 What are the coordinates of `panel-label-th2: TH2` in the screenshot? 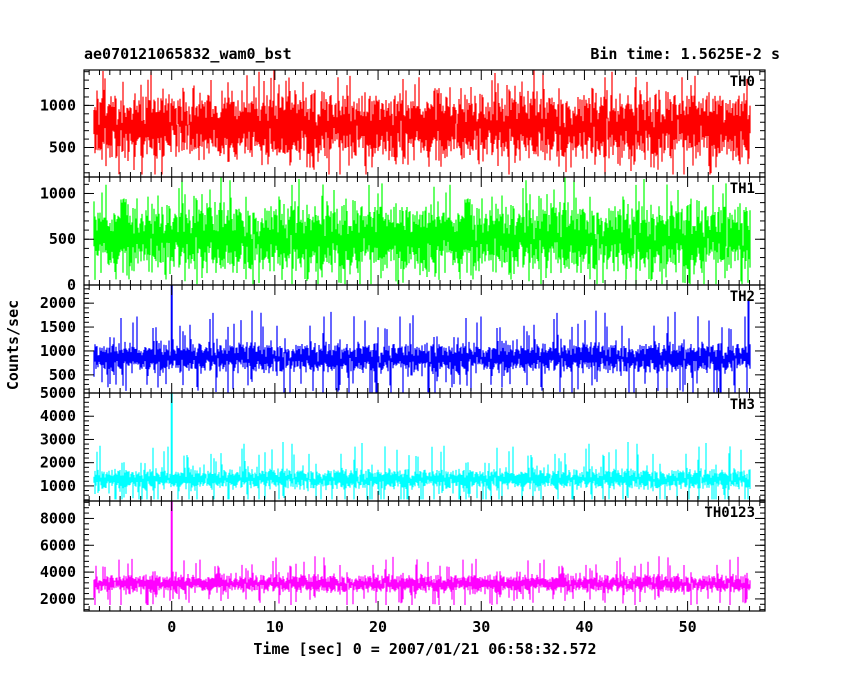 It's located at (742, 297).